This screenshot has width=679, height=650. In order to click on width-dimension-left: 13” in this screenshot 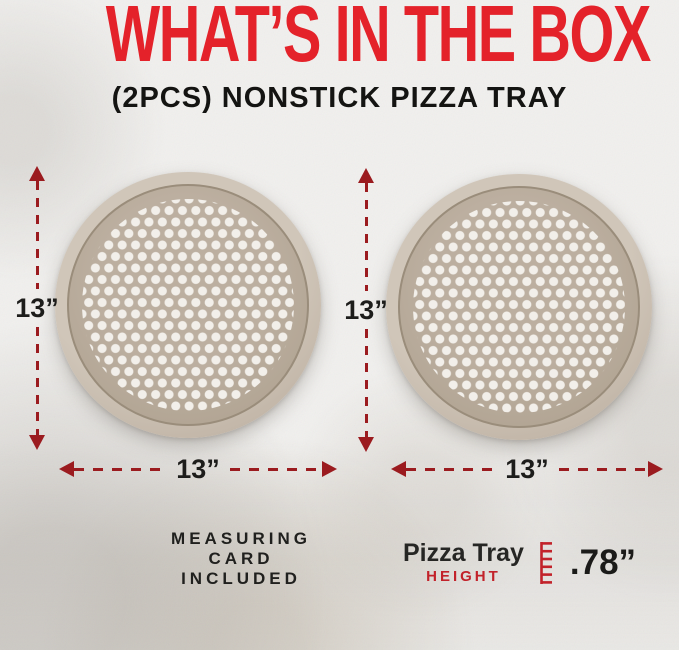, I will do `click(198, 469)`.